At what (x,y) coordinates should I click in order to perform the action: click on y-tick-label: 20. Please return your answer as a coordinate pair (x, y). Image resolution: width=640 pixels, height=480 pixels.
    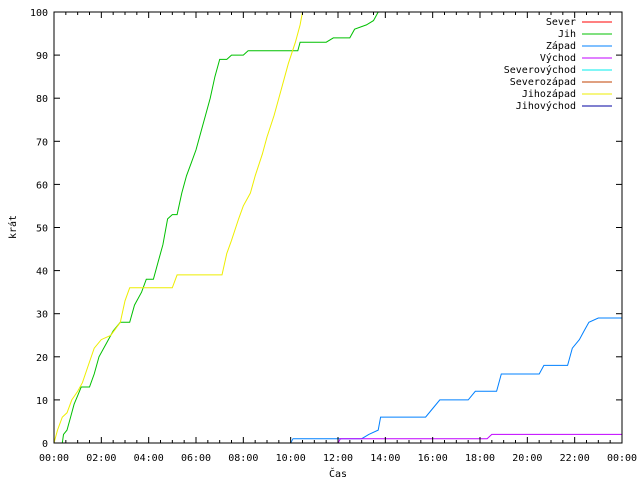
    Looking at the image, I should click on (42, 358).